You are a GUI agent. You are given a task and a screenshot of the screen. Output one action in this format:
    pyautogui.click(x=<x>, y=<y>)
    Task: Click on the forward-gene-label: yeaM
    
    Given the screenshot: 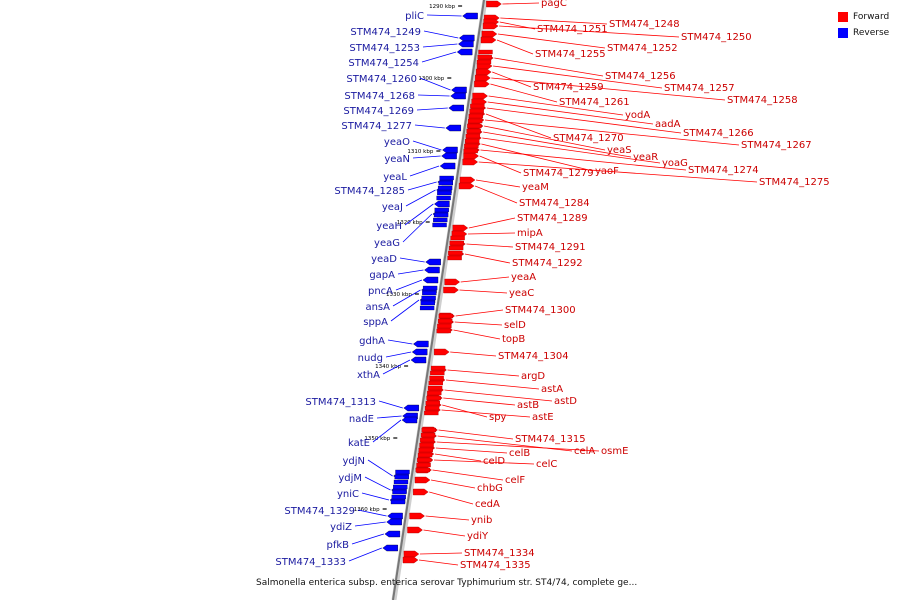 What is the action you would take?
    pyautogui.click(x=535, y=187)
    